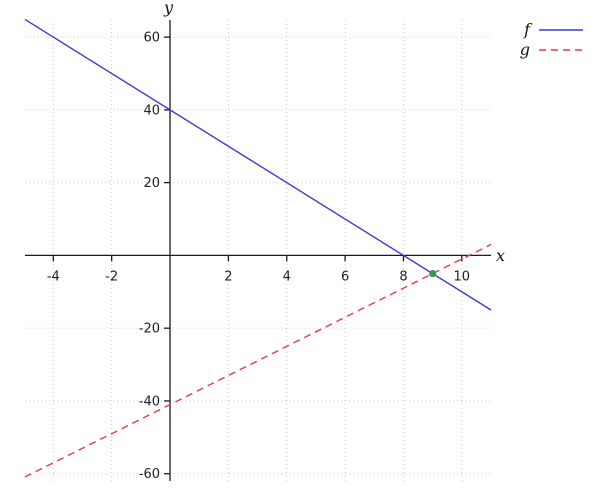  Describe the element at coordinates (433, 274) in the screenshot. I see `intersection-point` at that location.